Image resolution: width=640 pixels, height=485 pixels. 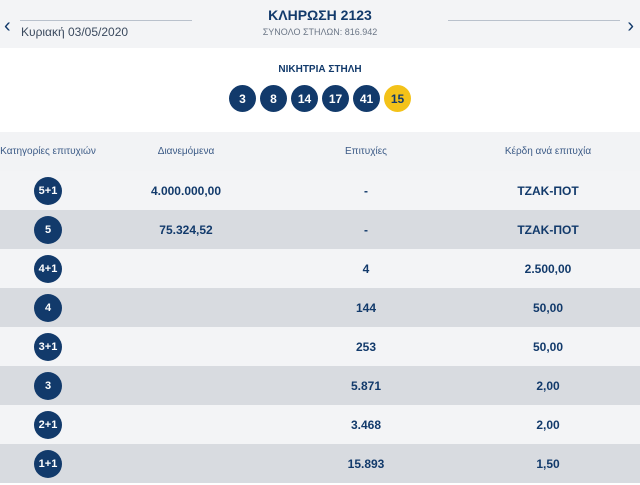 I want to click on winners-cell: 15.893, so click(x=366, y=463).